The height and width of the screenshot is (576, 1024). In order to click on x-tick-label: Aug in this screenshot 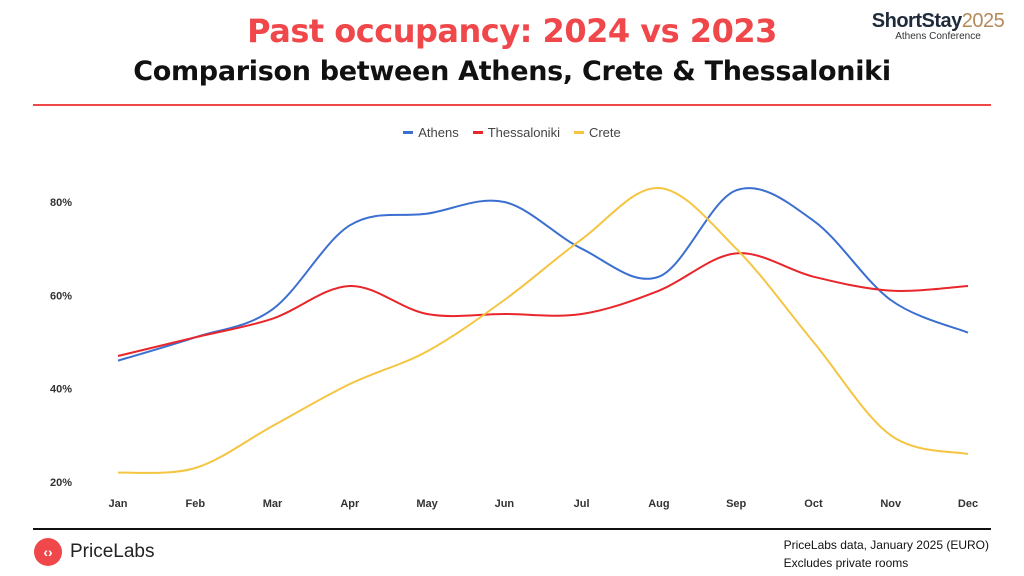, I will do `click(658, 504)`.